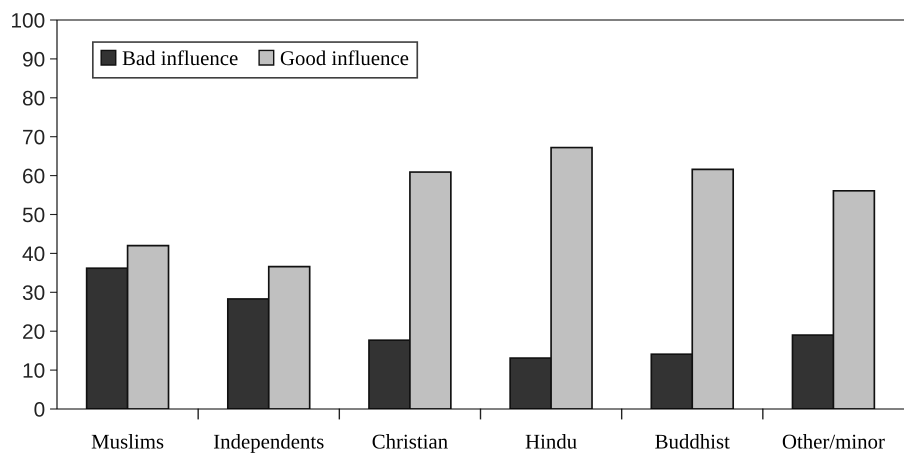  Describe the element at coordinates (33, 292) in the screenshot. I see `y-tick-label: 30` at that location.